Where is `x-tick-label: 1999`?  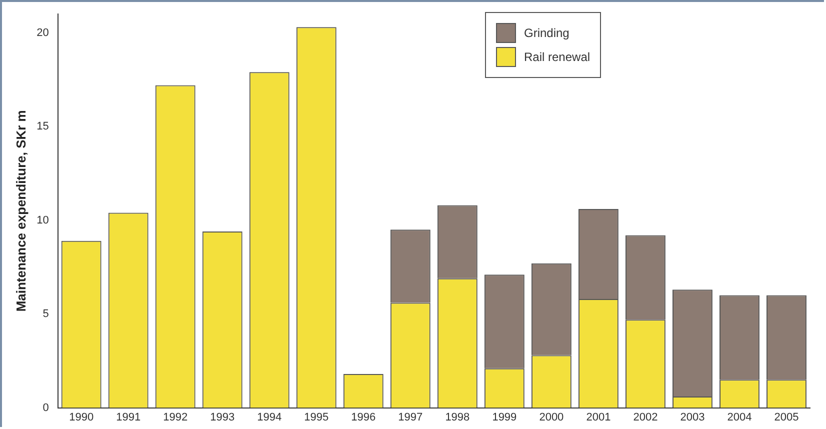
x-tick-label: 1999 is located at coordinates (504, 417).